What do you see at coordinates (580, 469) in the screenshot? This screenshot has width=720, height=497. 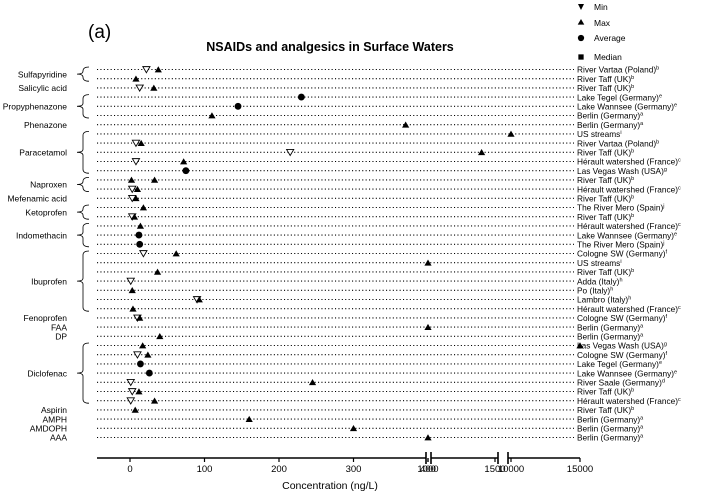 I see `x-tick-label: 15000` at bounding box center [580, 469].